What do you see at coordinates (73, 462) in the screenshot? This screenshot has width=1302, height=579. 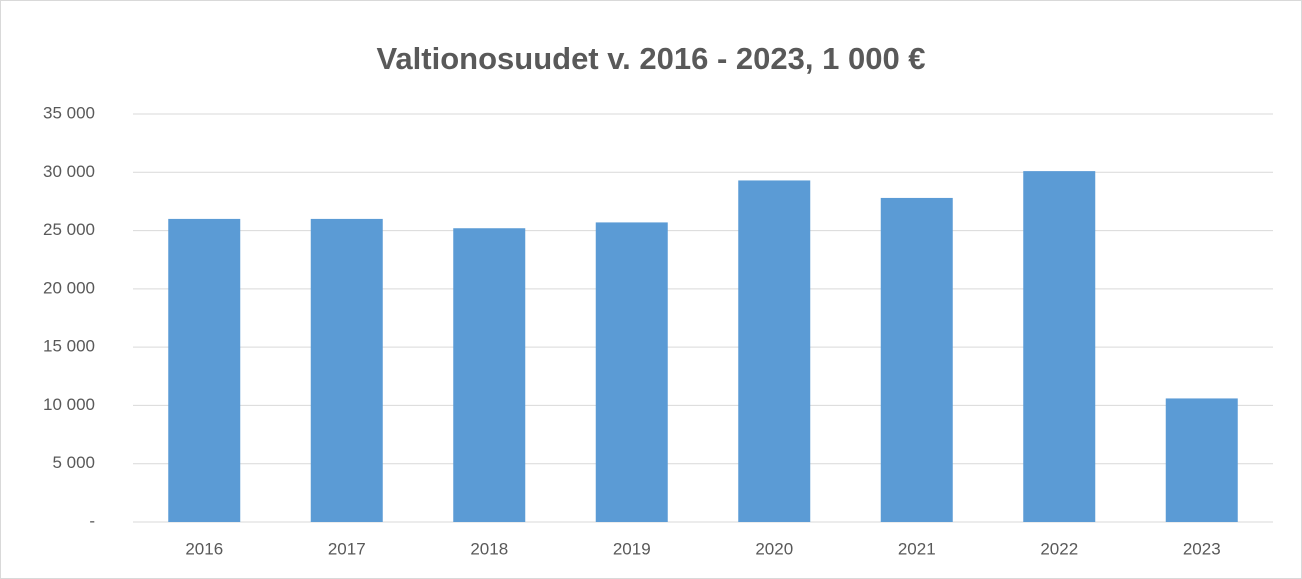 I see `y-tick-label: 5 000` at bounding box center [73, 462].